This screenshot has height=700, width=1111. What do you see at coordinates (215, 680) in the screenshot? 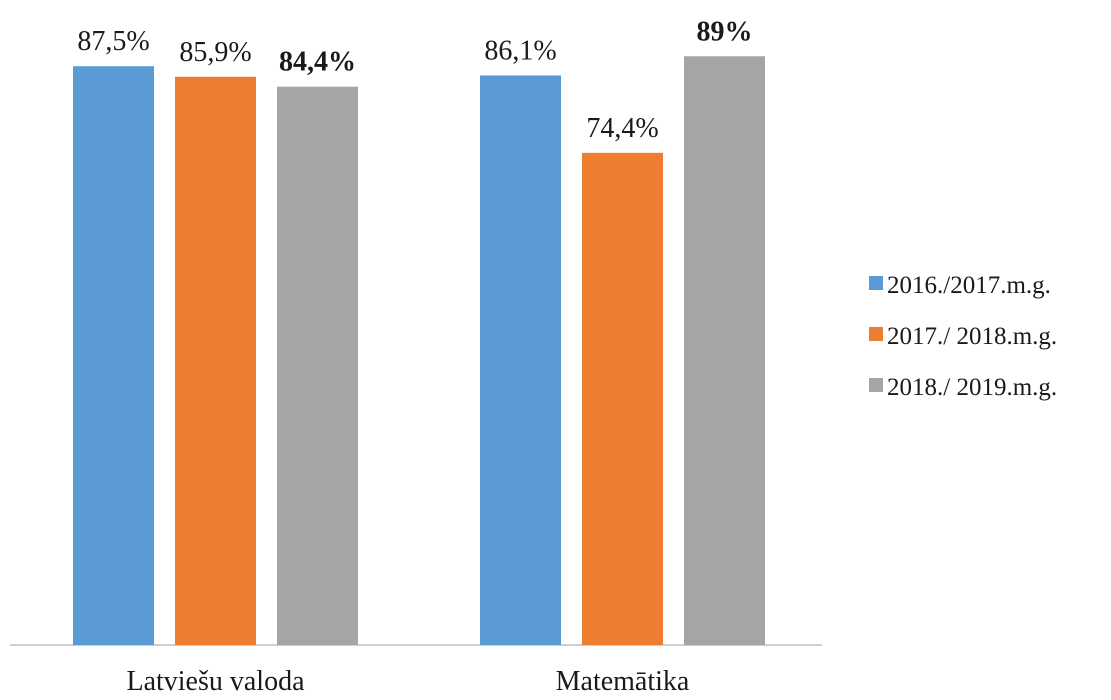
I see `category-label-1: Latviešu valoda` at bounding box center [215, 680].